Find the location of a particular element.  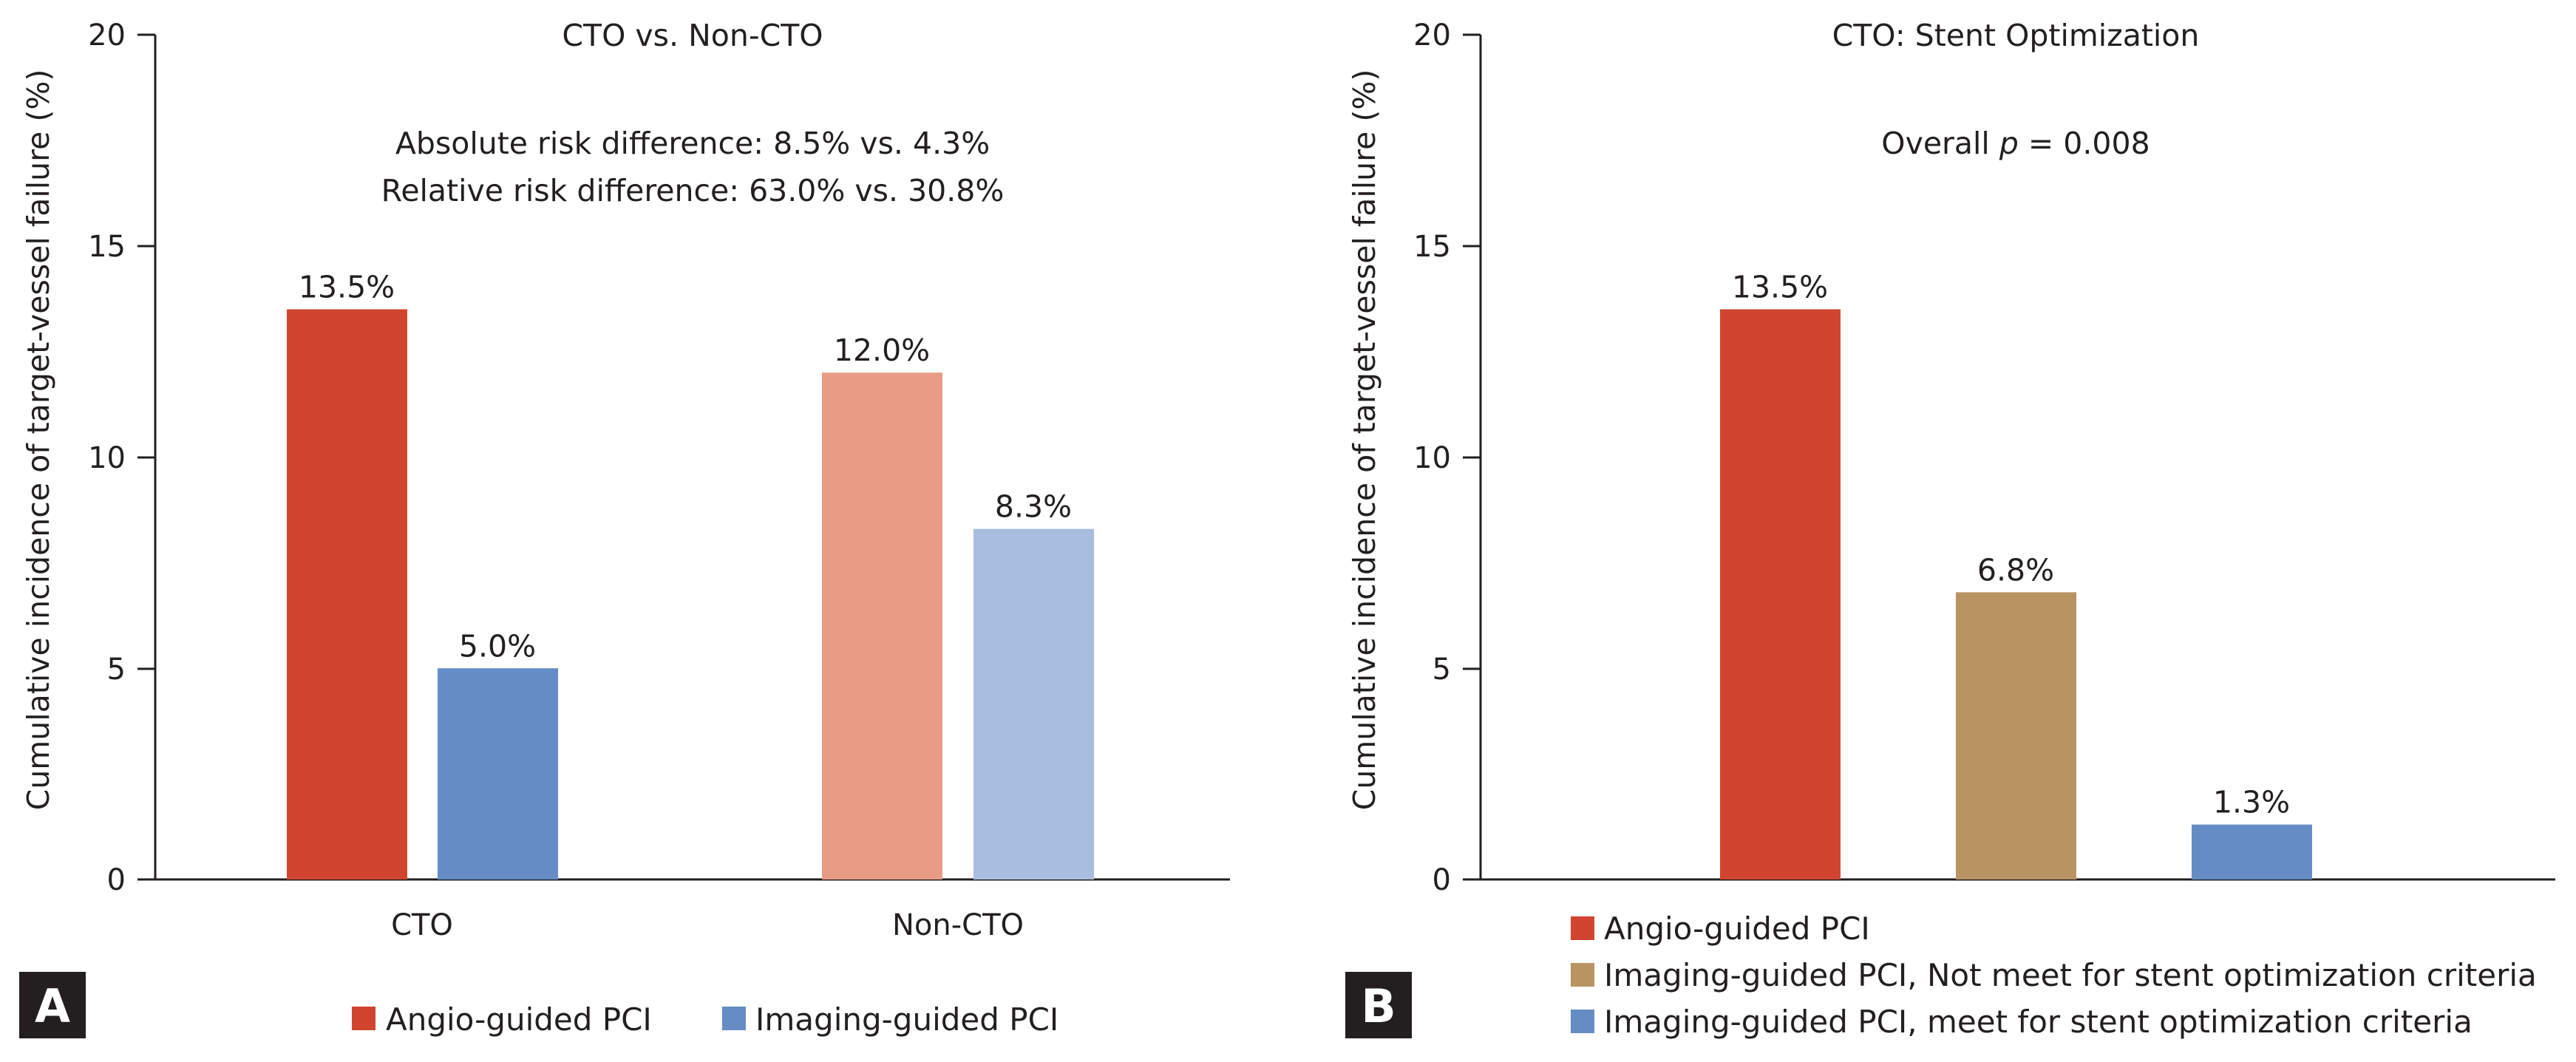

legend-label-imaging-guided: Imaging-guided PCI is located at coordinates (906, 1019).